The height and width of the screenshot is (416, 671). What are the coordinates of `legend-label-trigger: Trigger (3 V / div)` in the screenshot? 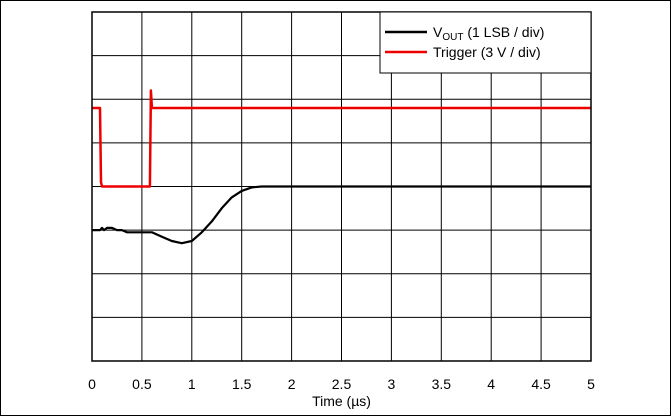 It's located at (487, 52).